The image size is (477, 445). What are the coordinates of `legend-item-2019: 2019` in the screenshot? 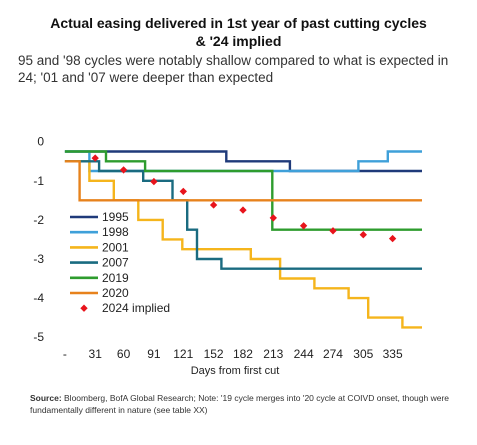 It's located at (99, 278).